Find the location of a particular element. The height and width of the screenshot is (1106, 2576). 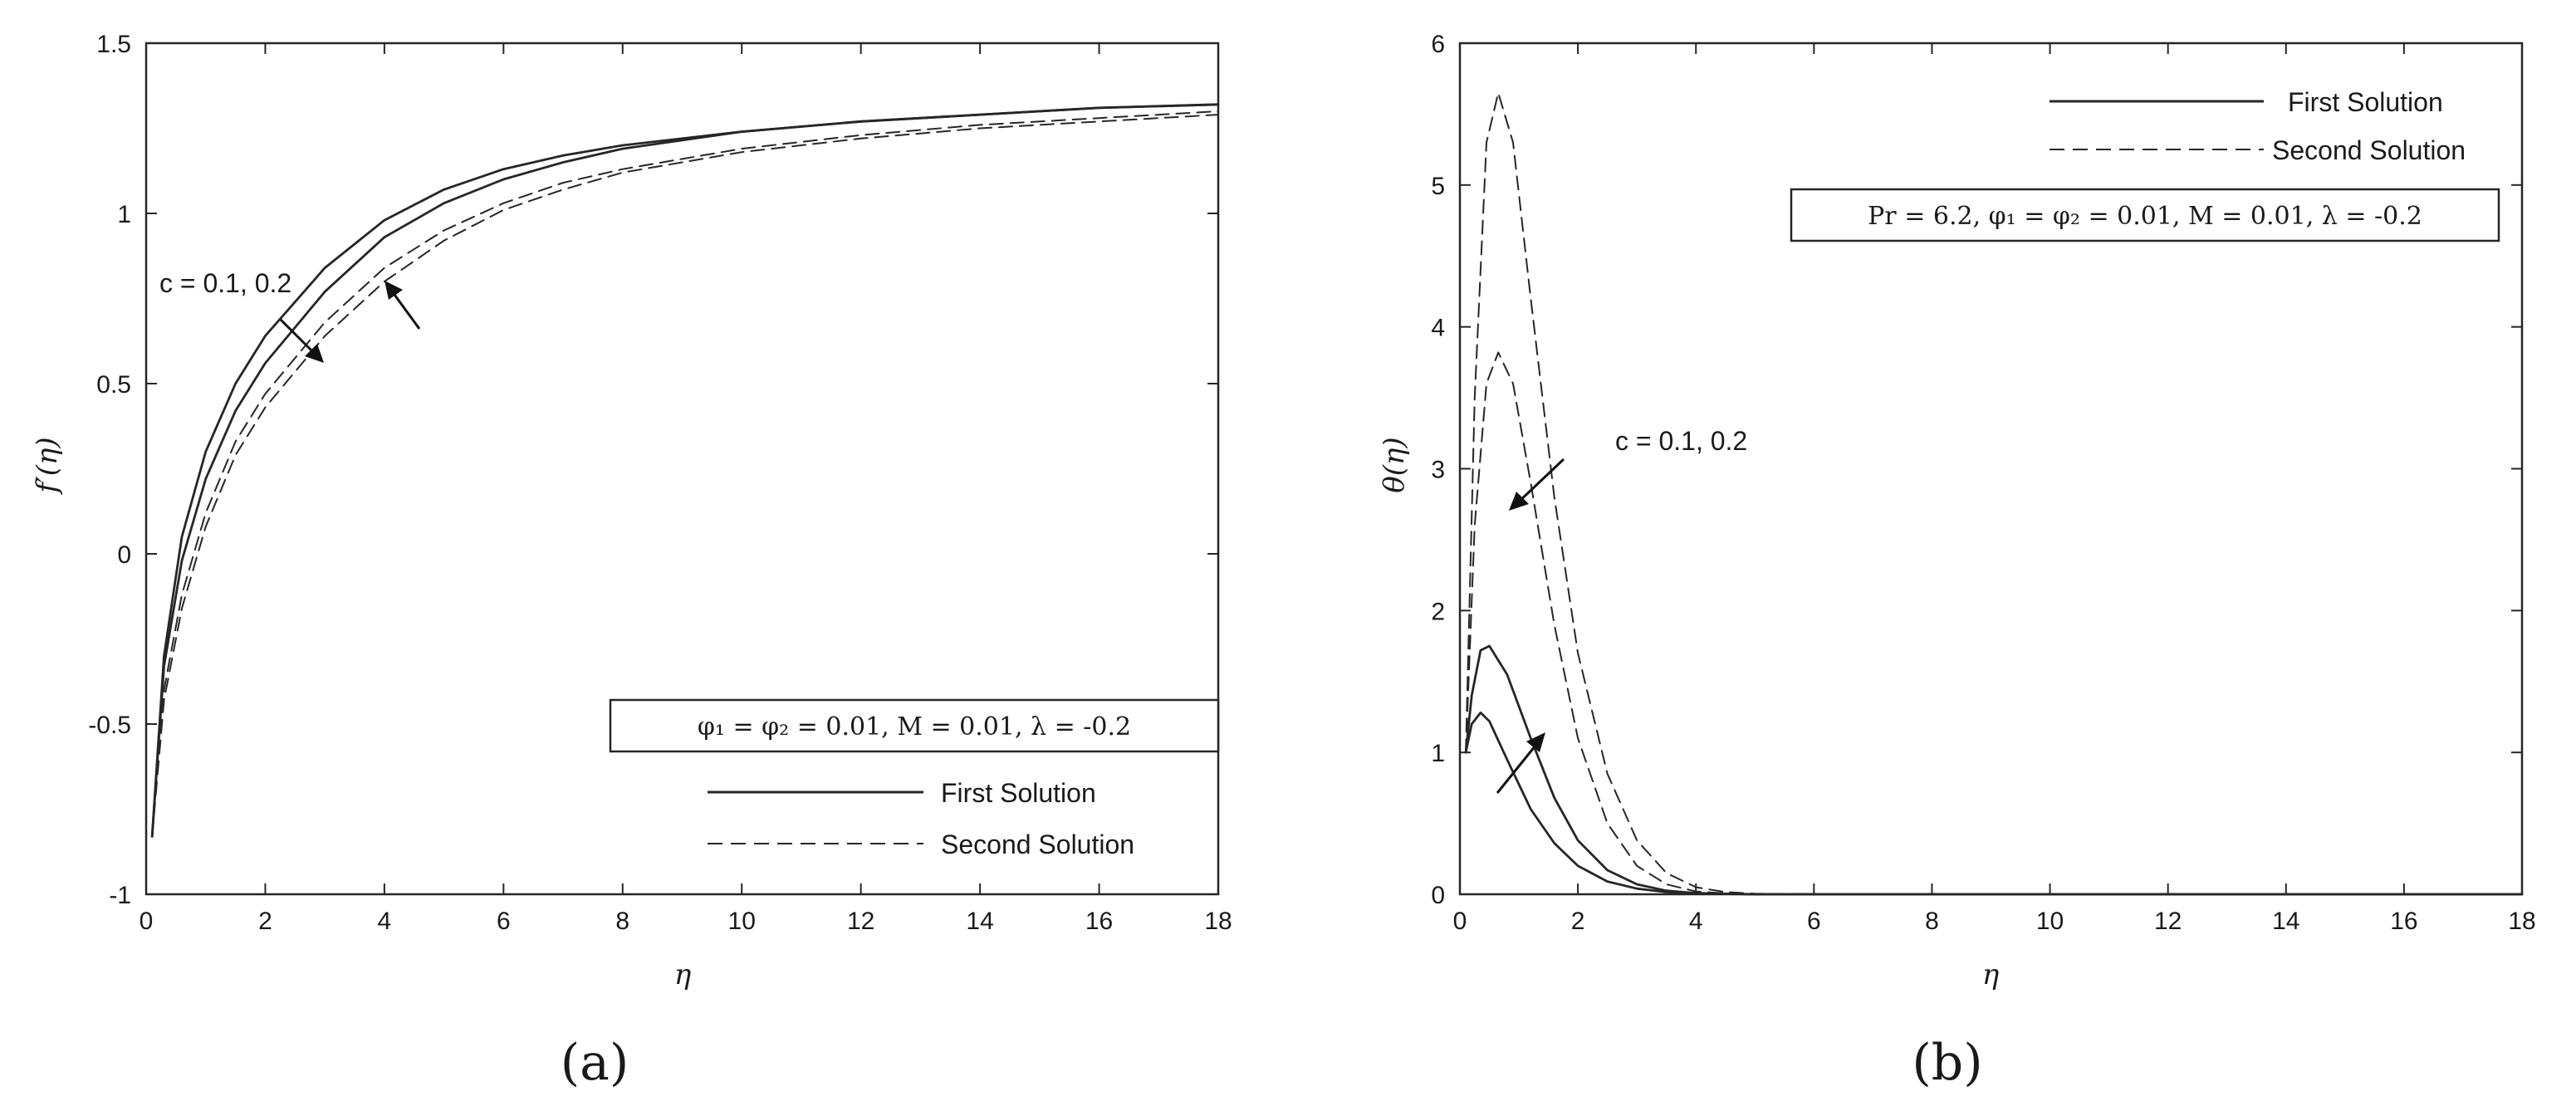

panel-b-legend-second: Second Solution is located at coordinates (2369, 150).